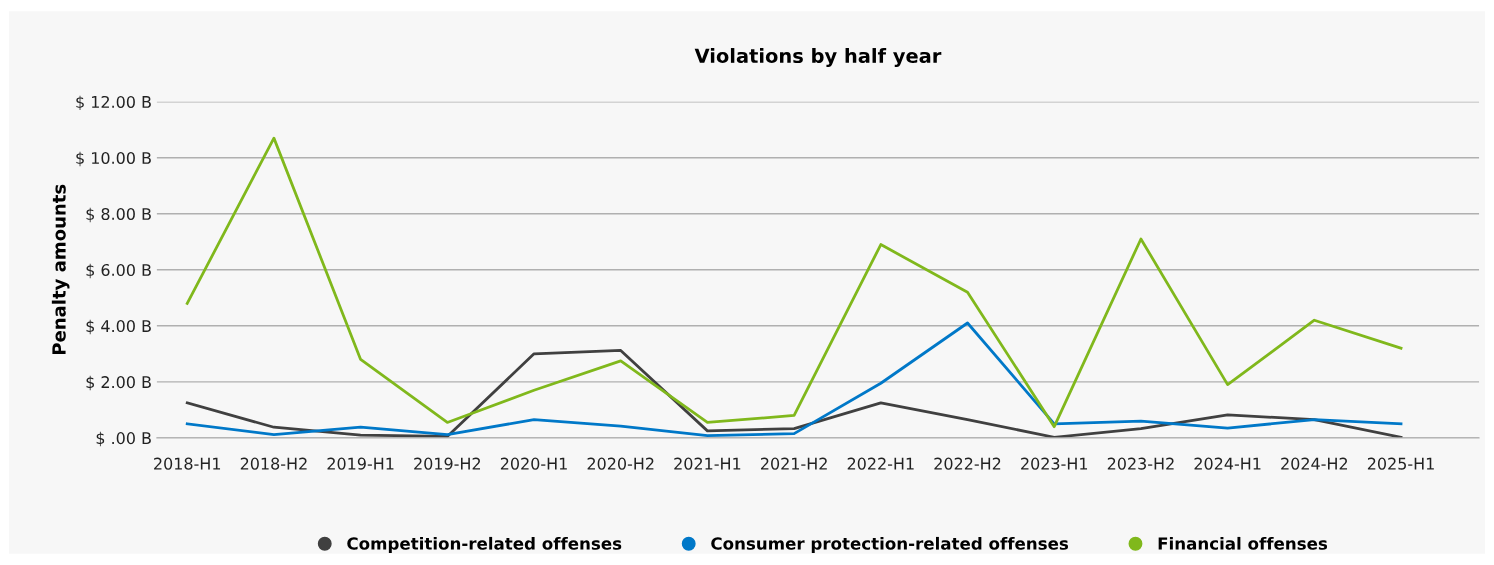  What do you see at coordinates (794, 463) in the screenshot?
I see `x-tick-label: 2021-H2` at bounding box center [794, 463].